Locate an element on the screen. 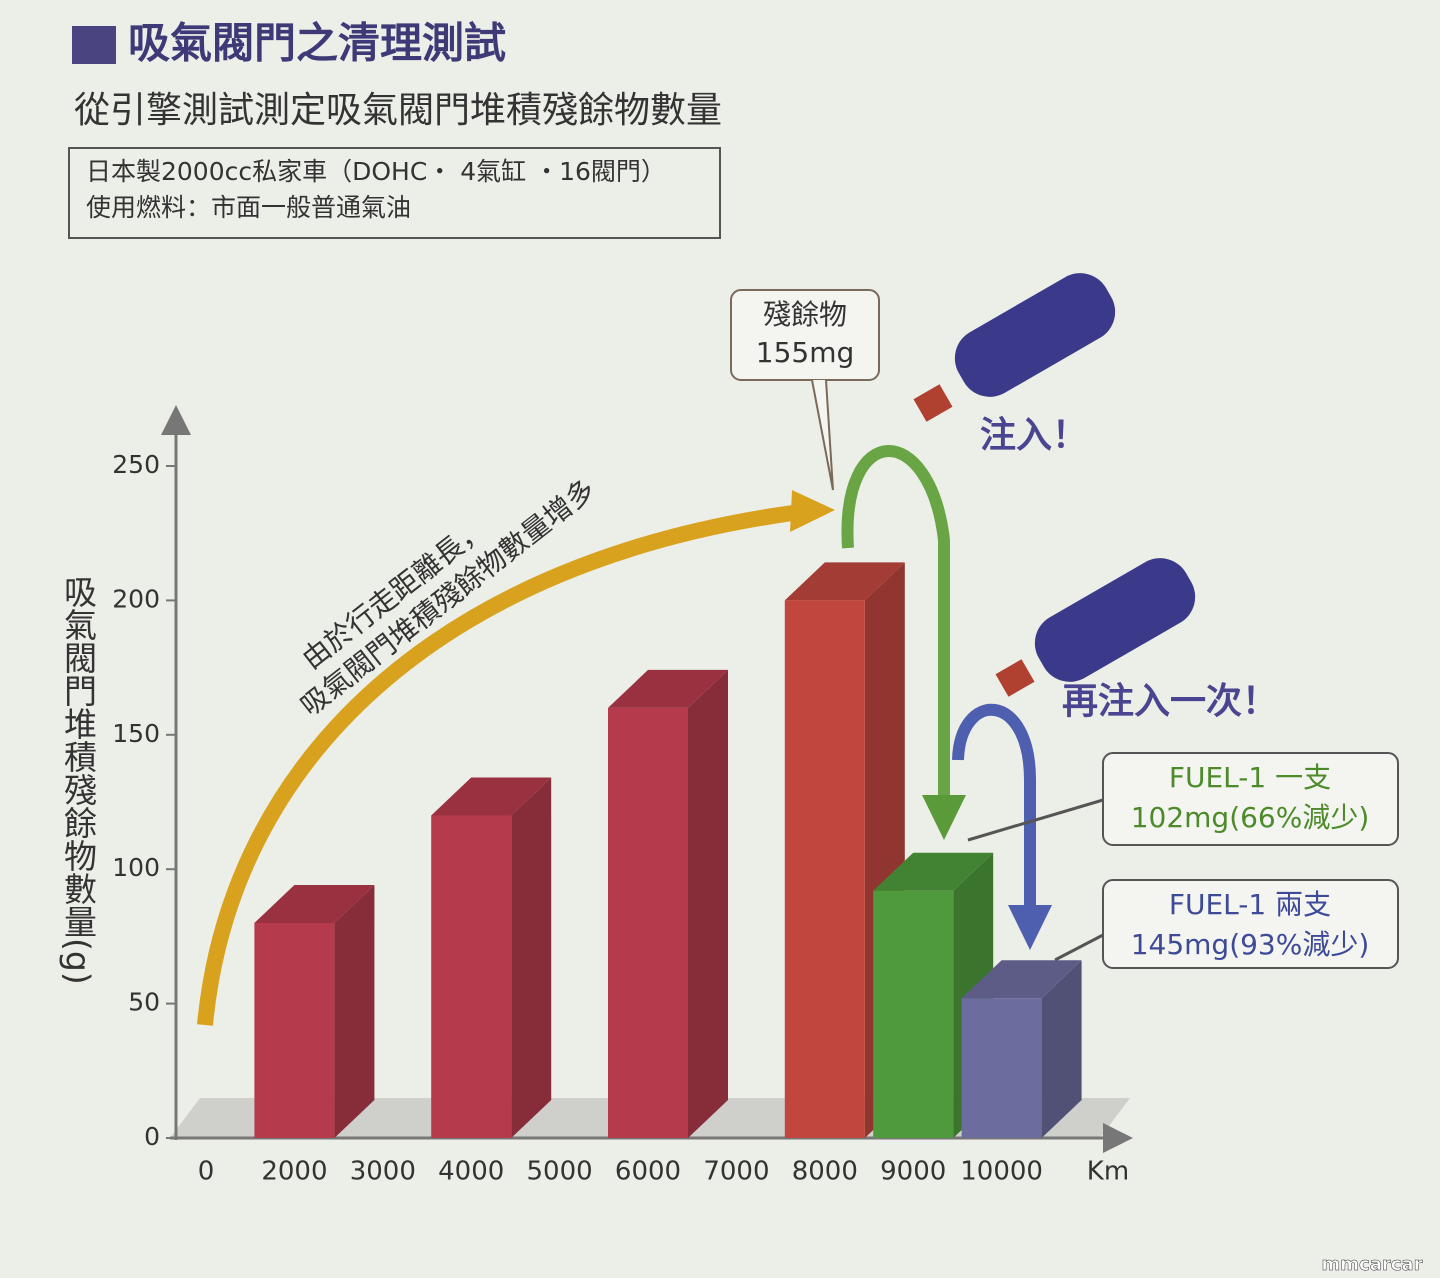  y-tick-label: 150 is located at coordinates (136, 733).